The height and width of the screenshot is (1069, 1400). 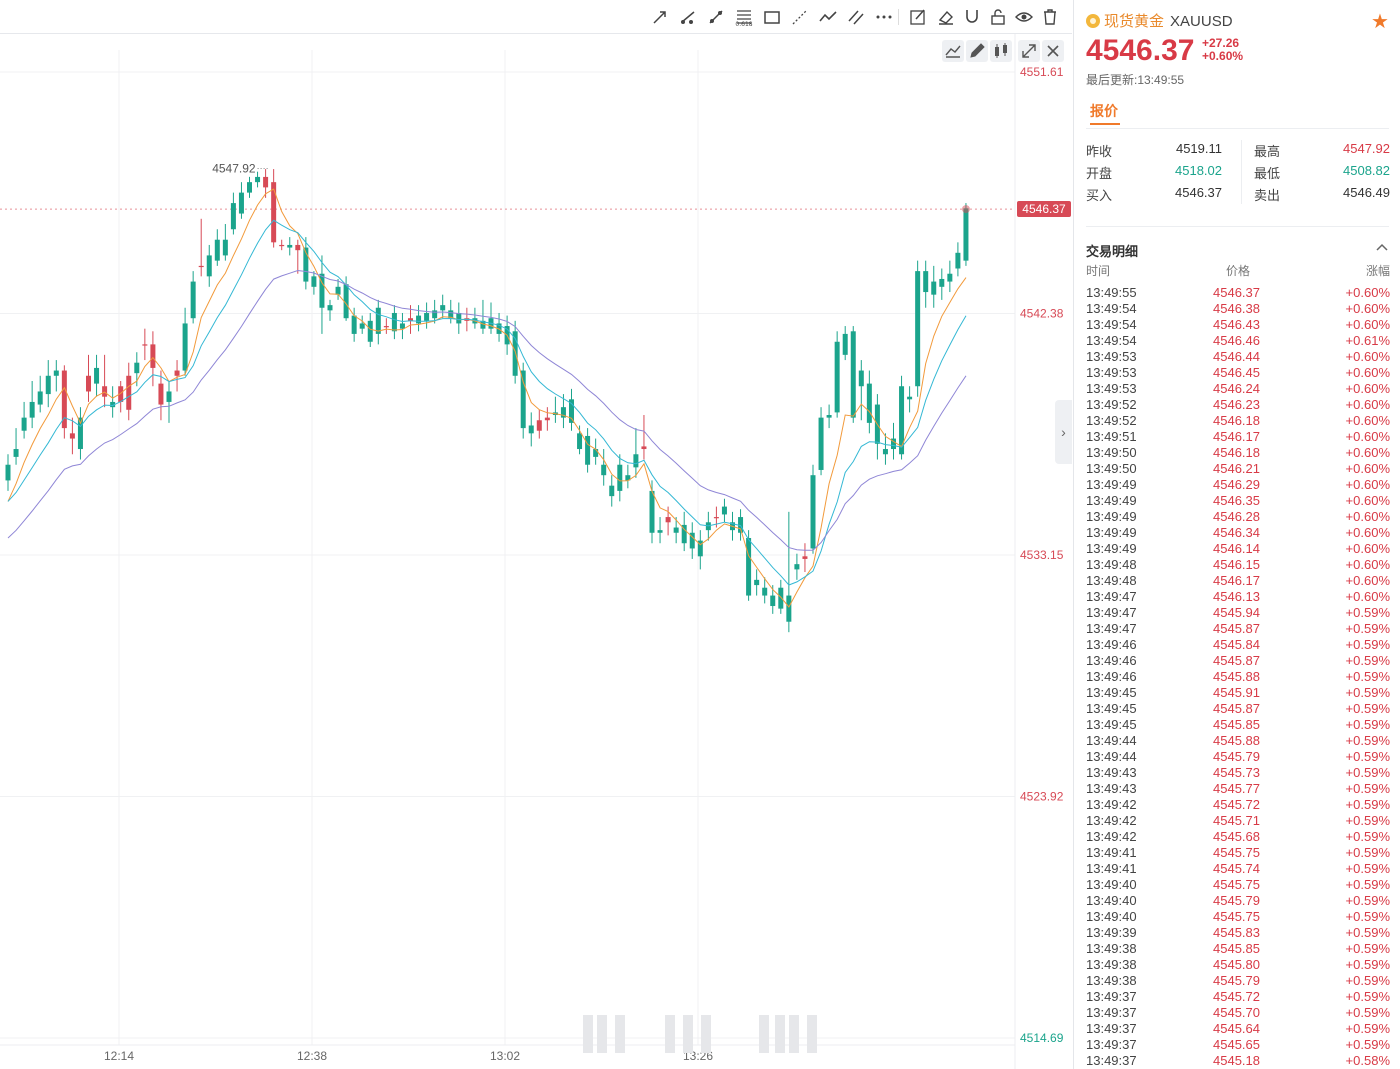 I want to click on trade-row: 13:49:43 4545.77 +0.59%, so click(x=1238, y=789).